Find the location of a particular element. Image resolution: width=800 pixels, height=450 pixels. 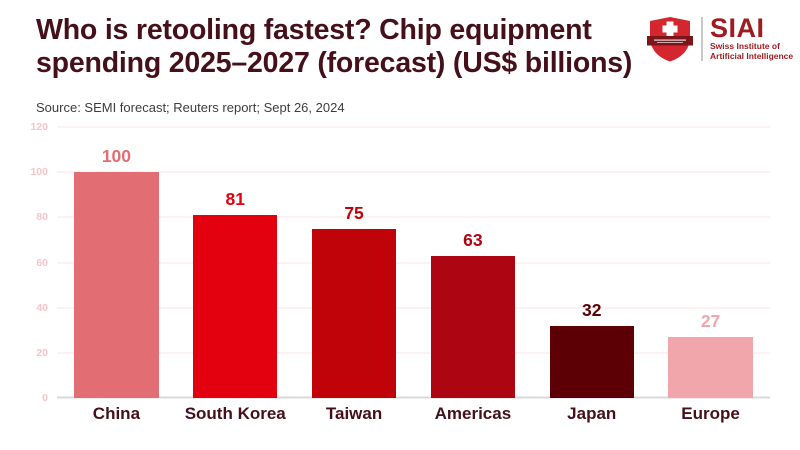

bar-slot: 63 is located at coordinates (472, 262).